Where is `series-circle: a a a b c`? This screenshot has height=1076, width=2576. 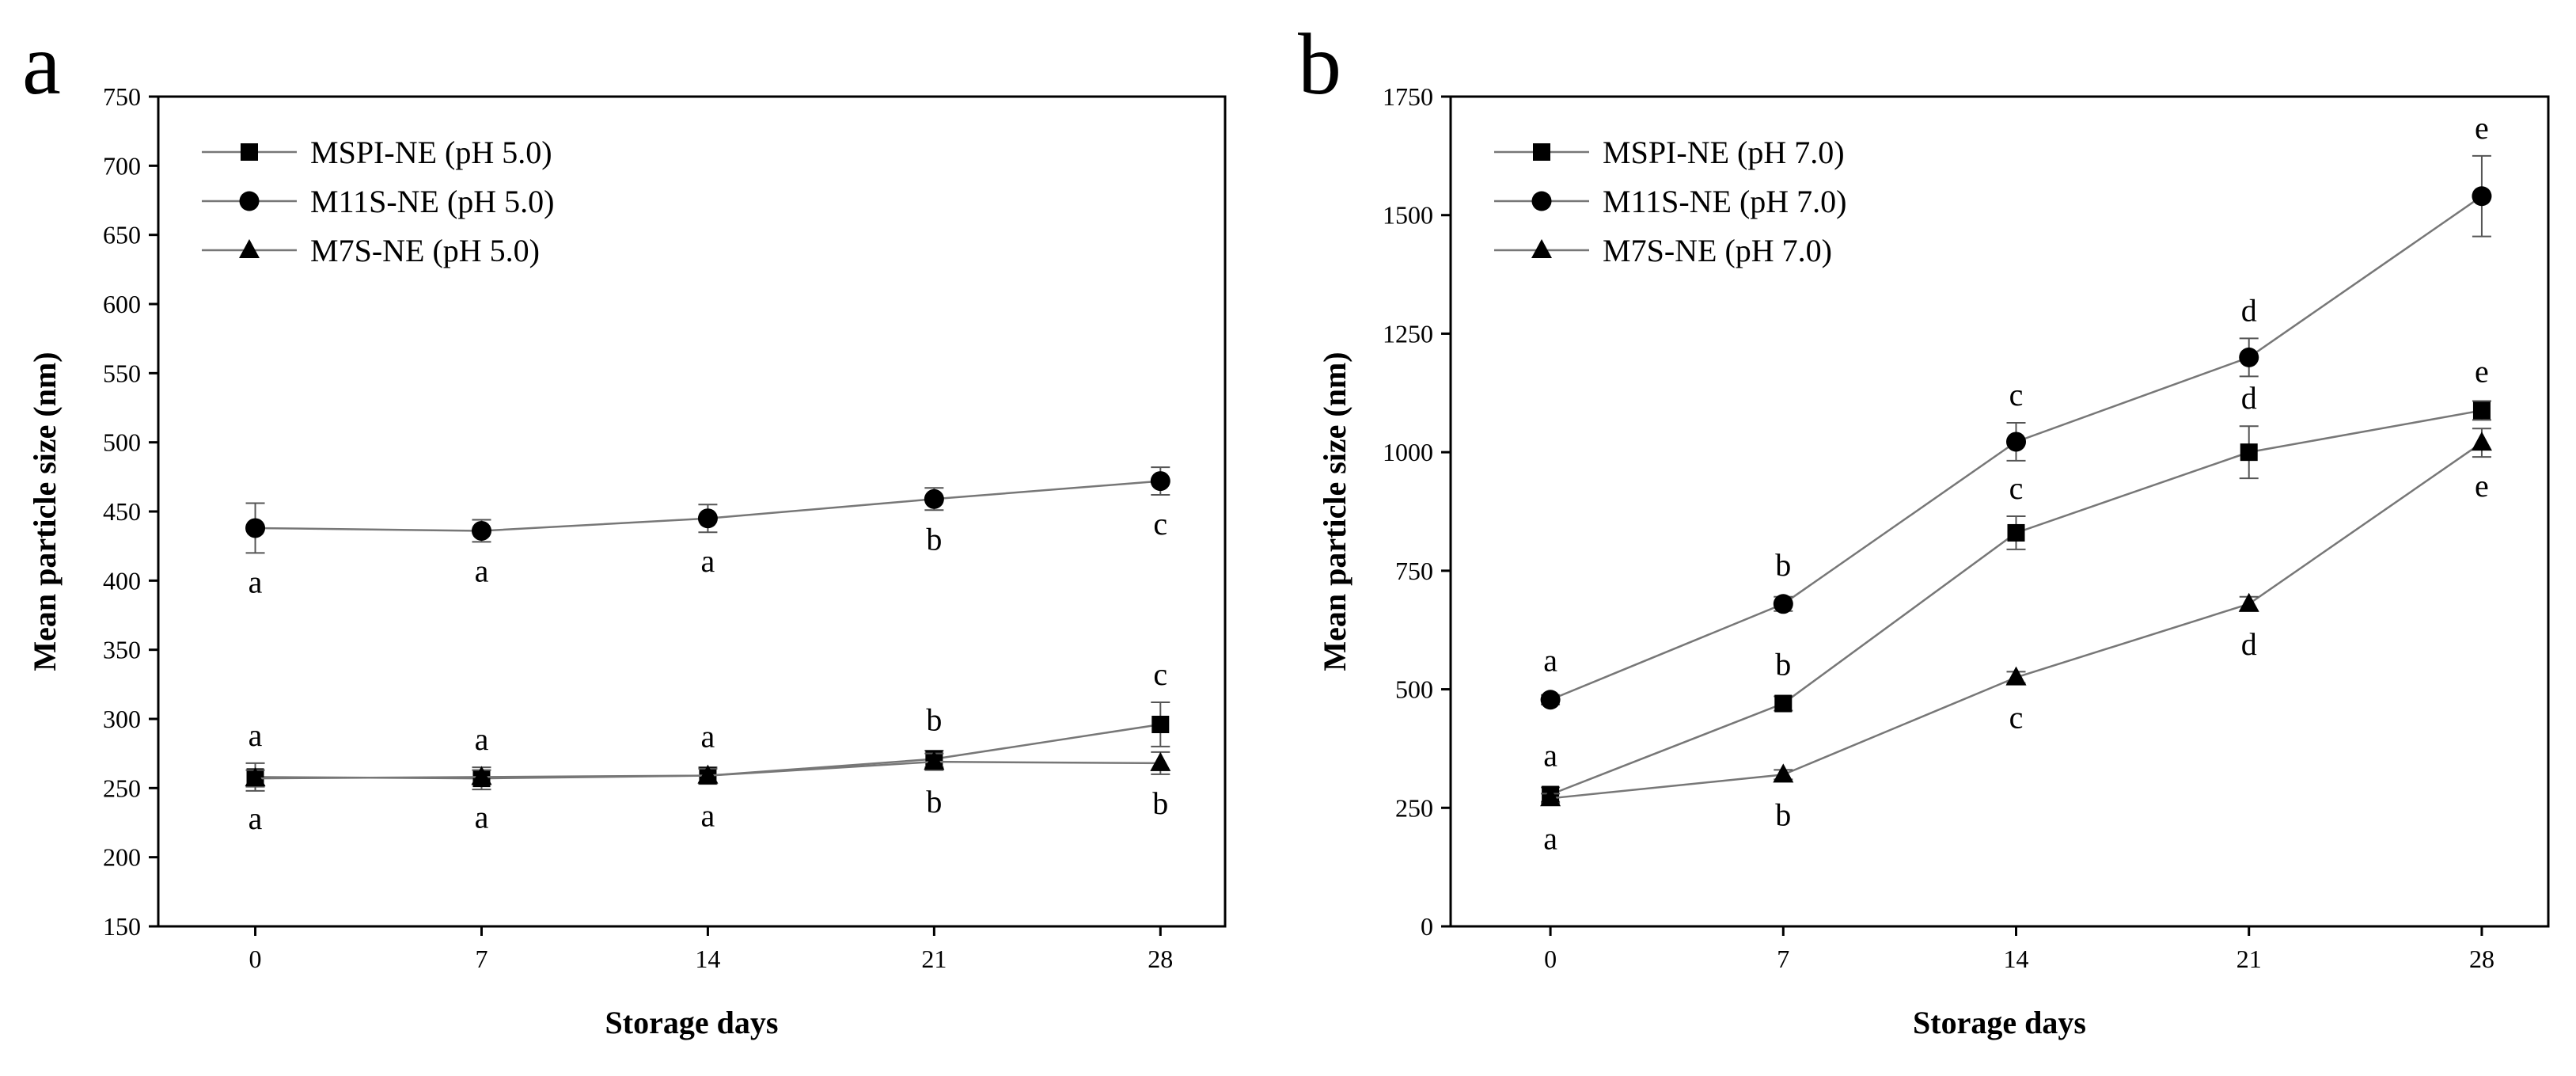 series-circle: a a a b c is located at coordinates (707, 532).